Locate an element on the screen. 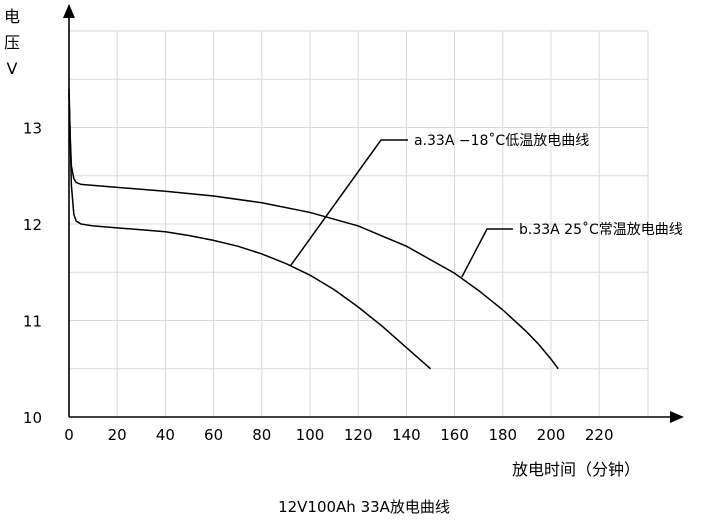 The image size is (726, 523). annotation-leader-b is located at coordinates (487, 253).